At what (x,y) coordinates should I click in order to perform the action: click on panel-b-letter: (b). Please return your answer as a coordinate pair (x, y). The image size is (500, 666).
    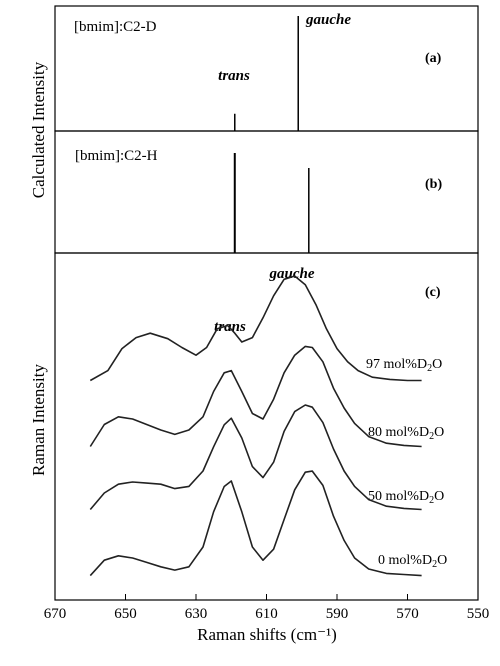
    Looking at the image, I should click on (433, 184).